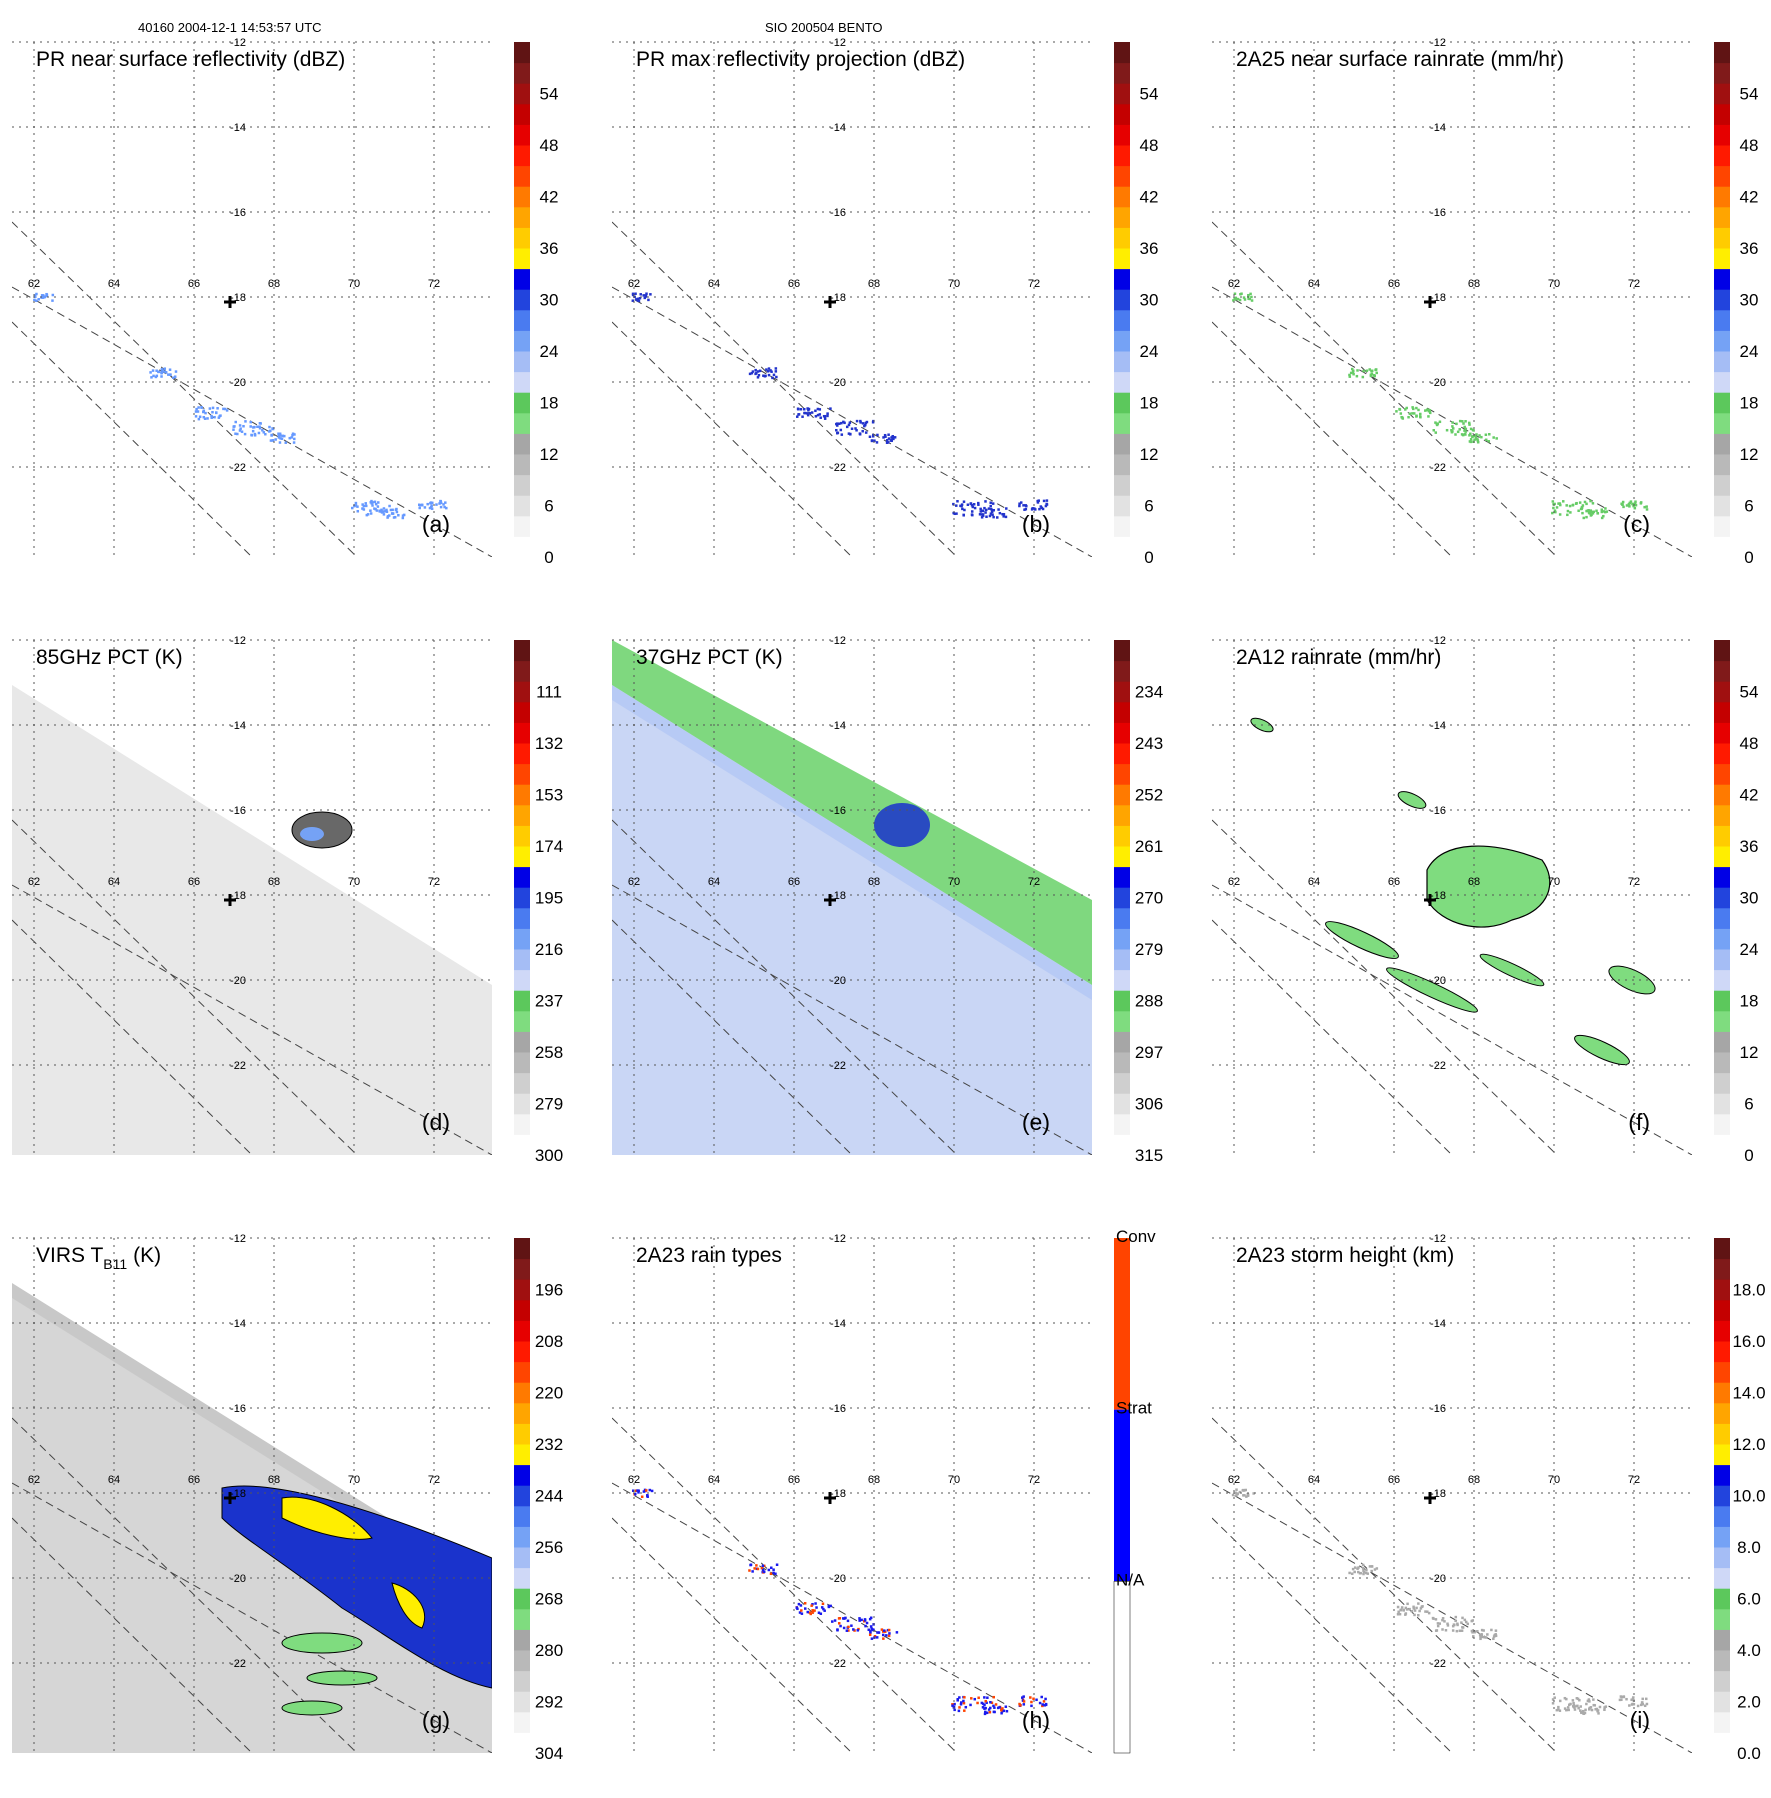 This screenshot has width=1771, height=1798. What do you see at coordinates (1438, 1066) in the screenshot?
I see `lat-tick-label: -22` at bounding box center [1438, 1066].